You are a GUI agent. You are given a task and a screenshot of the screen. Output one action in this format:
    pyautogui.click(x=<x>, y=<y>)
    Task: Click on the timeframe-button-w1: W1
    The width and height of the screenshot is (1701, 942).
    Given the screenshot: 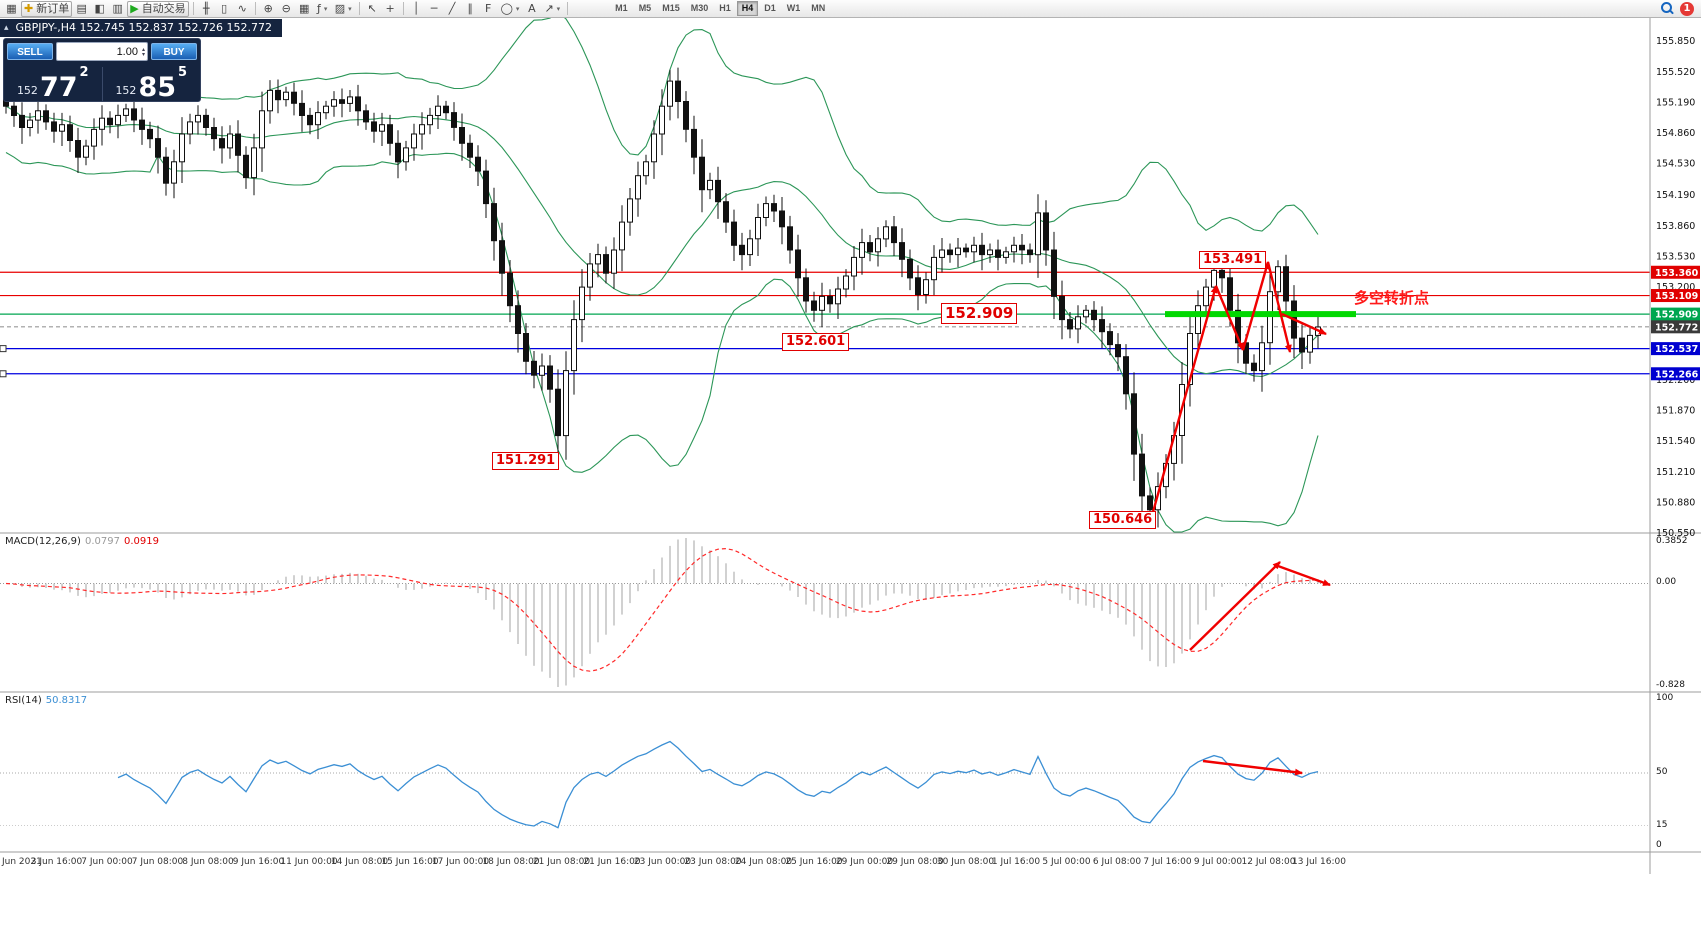 What is the action you would take?
    pyautogui.click(x=794, y=8)
    